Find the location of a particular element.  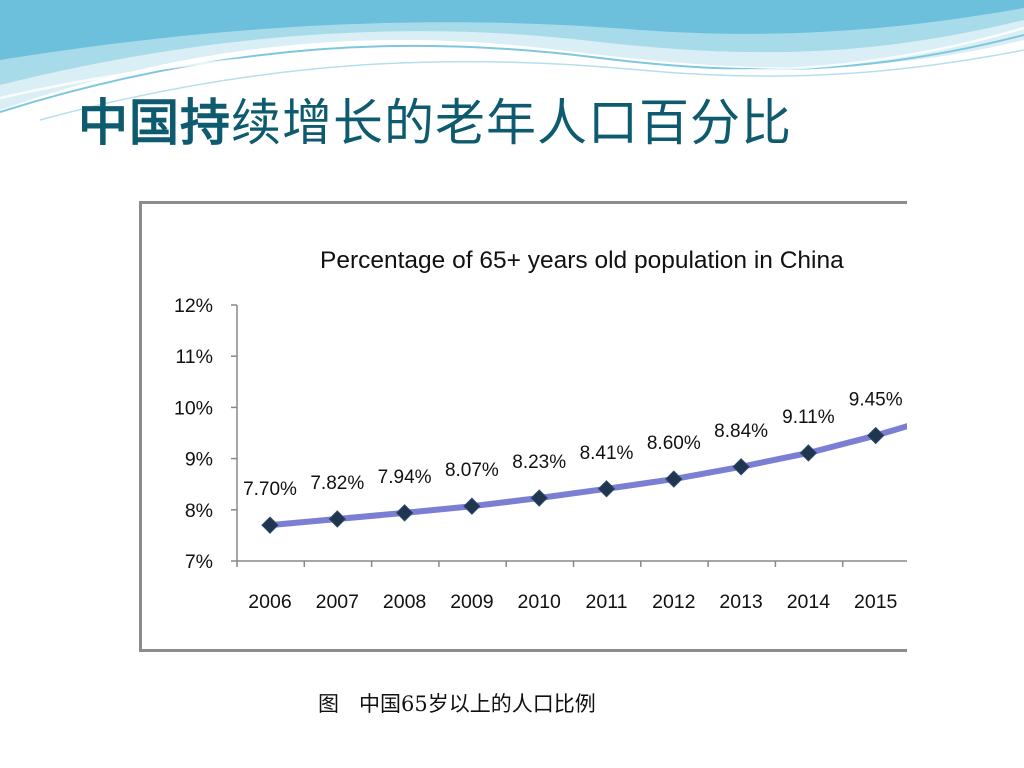

x-axis: 2006 2007 2008 2009 2010 2011 2012 2013 2014 2015 is located at coordinates (571, 586).